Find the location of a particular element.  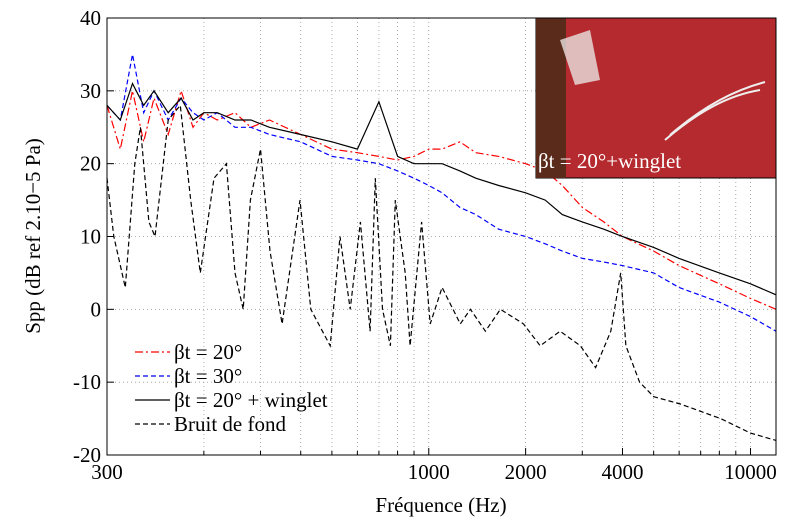

y-tick-label: 20 is located at coordinates (90, 164).